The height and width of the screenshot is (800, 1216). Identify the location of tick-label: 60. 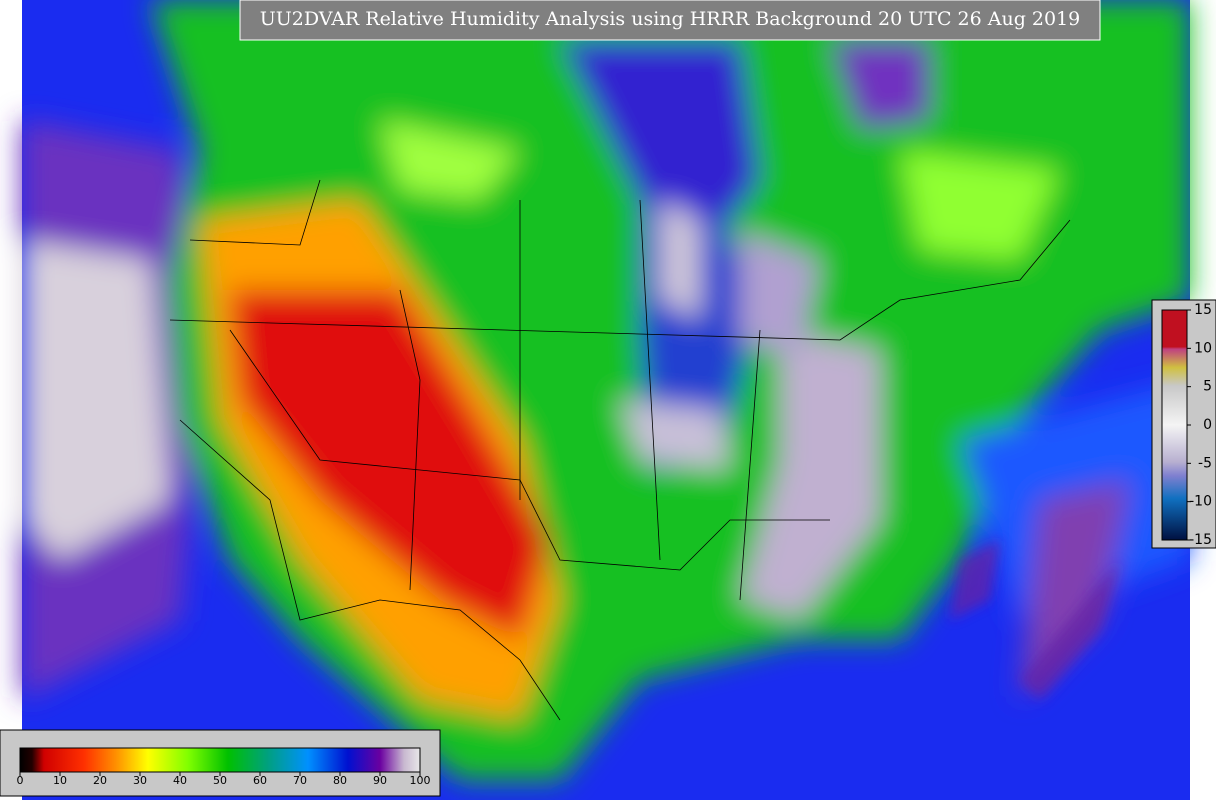
(260, 780).